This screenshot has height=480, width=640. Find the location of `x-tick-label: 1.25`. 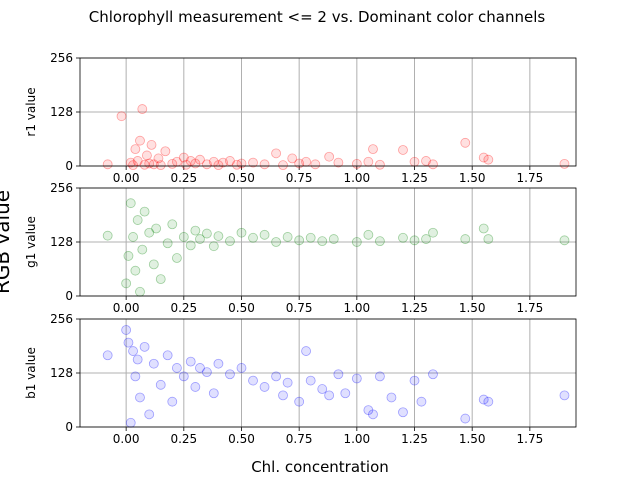

x-tick-label: 1.25 is located at coordinates (414, 178).